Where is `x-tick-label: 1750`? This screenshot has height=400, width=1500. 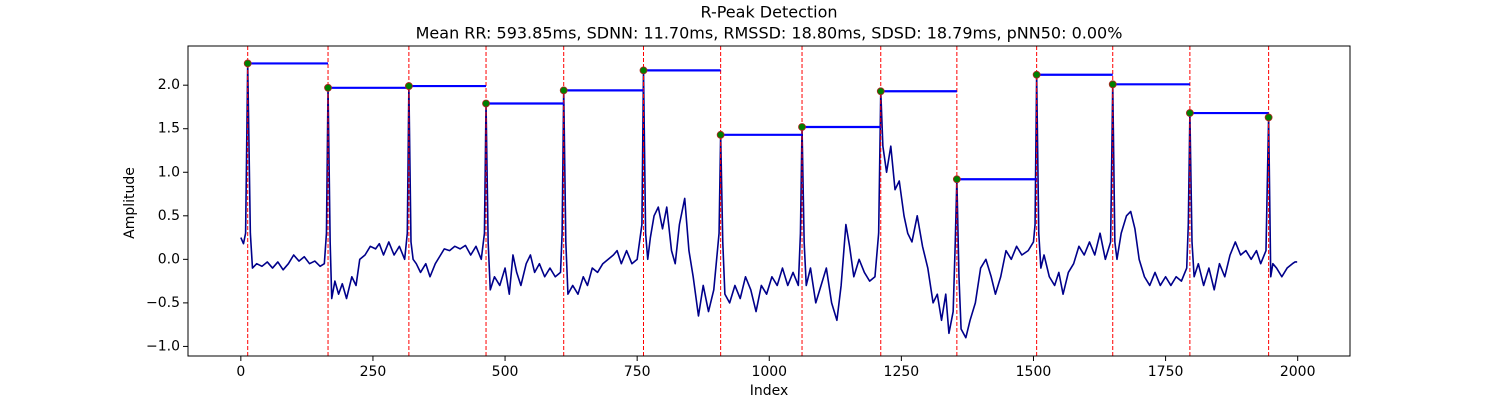 x-tick-label: 1750 is located at coordinates (1166, 372).